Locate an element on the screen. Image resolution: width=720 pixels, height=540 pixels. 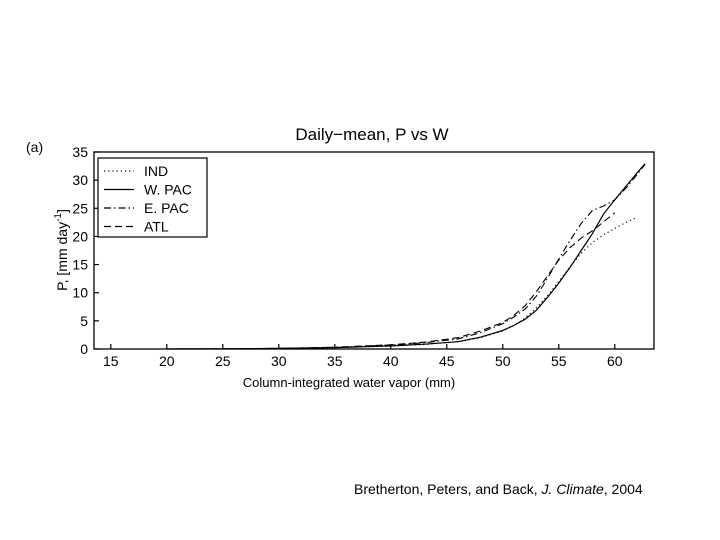
x-tick-label: 30 is located at coordinates (279, 361).